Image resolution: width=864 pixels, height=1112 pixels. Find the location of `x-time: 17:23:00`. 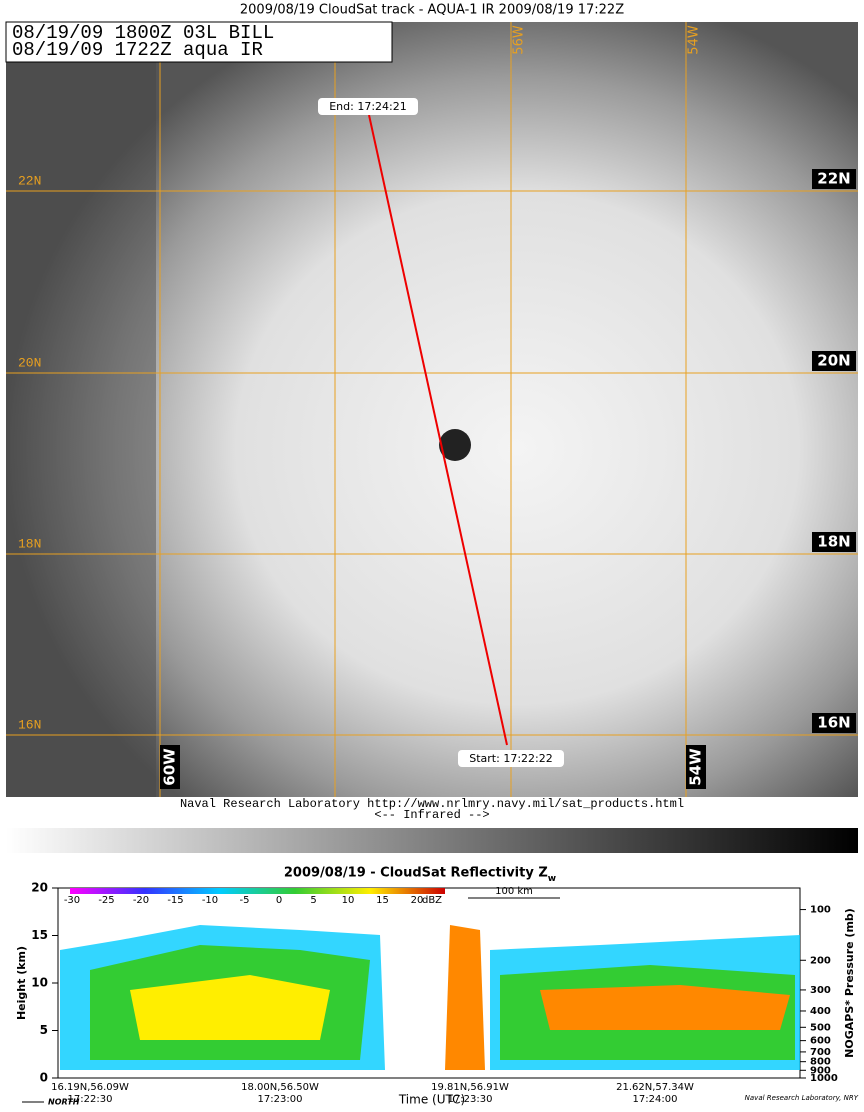

x-time: 17:23:00 is located at coordinates (280, 1099).